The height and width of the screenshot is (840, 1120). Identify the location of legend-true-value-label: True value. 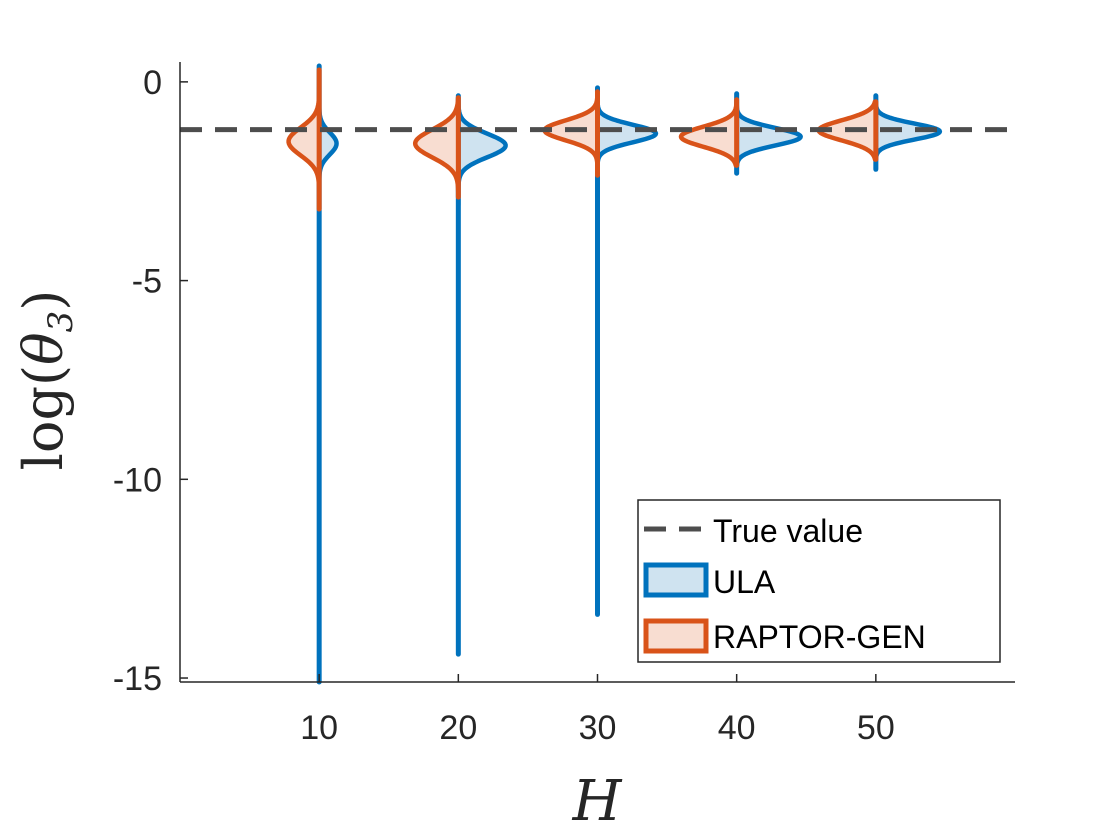
(788, 531).